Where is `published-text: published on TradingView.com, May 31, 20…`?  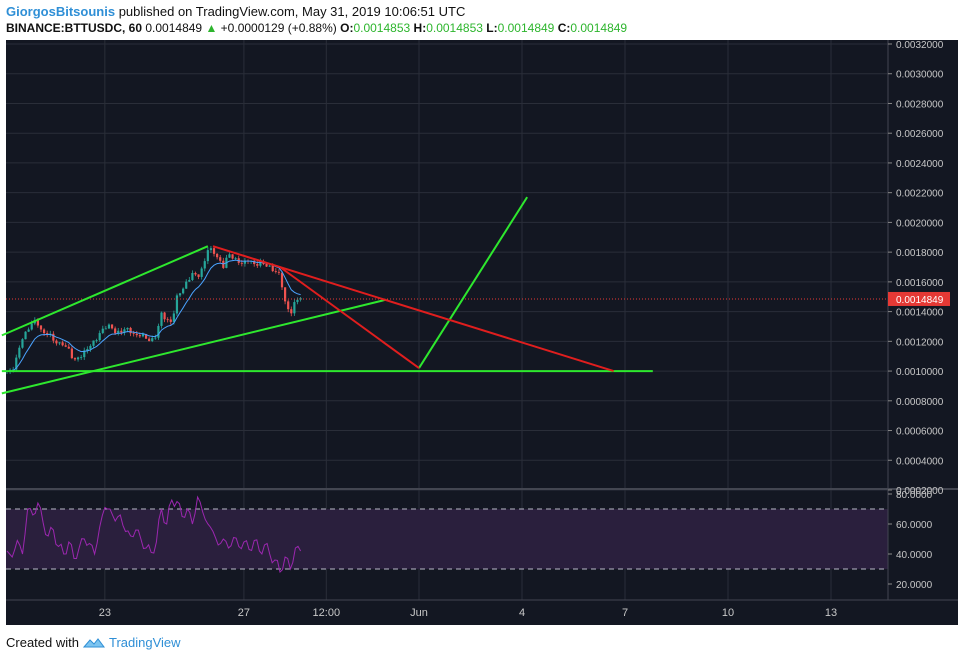 published-text: published on TradingView.com, May 31, 20… is located at coordinates (292, 11).